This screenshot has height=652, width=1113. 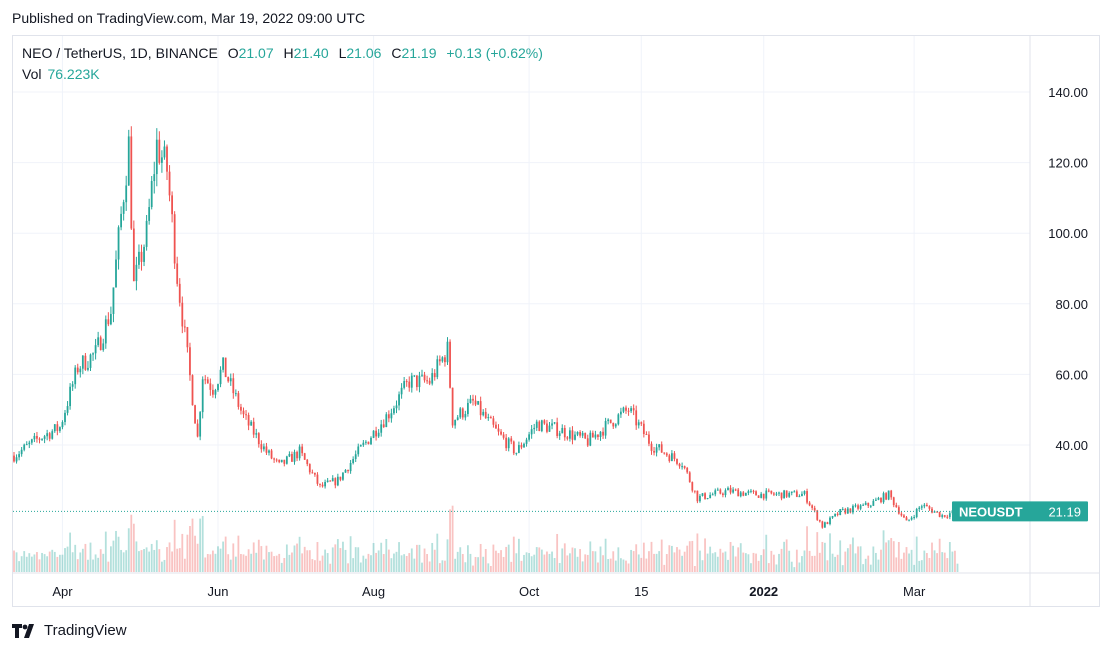 I want to click on low-value: 21.06, so click(x=364, y=53).